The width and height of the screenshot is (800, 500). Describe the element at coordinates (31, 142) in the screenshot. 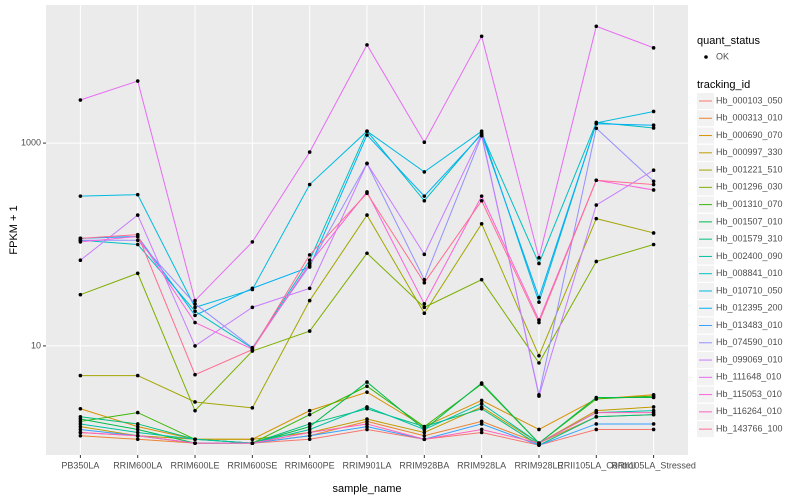

I see `y-tick-label: 1000` at that location.